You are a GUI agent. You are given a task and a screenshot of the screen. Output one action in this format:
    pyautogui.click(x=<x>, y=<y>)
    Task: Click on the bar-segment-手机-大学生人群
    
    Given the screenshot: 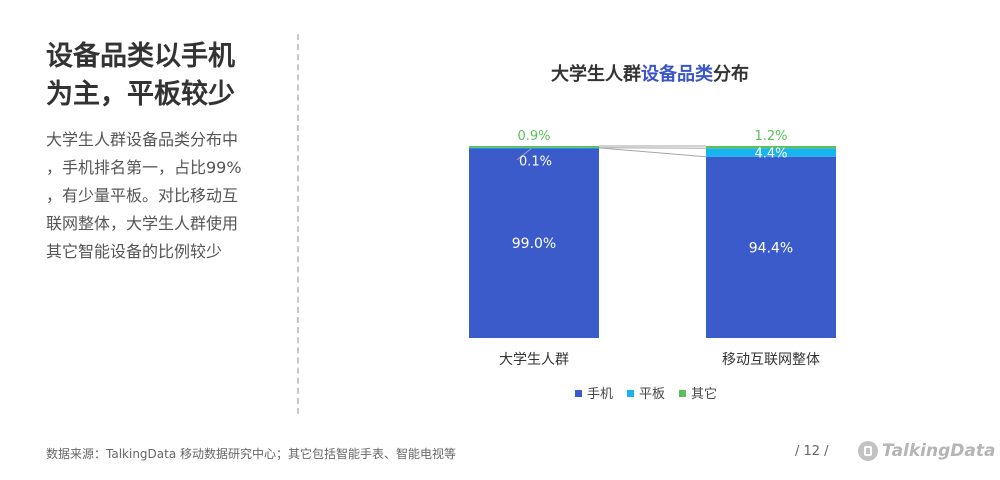 What is the action you would take?
    pyautogui.click(x=534, y=242)
    